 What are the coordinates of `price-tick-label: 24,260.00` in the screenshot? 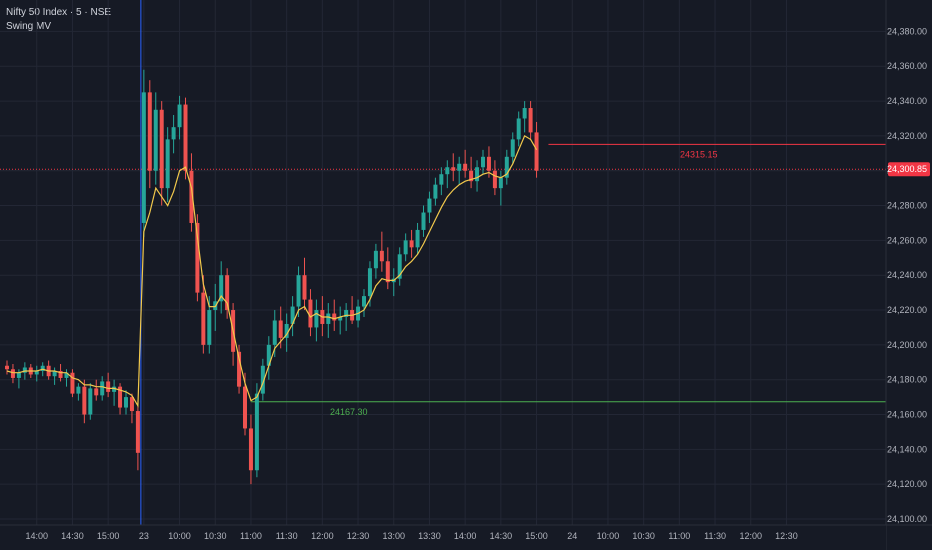 It's located at (907, 240).